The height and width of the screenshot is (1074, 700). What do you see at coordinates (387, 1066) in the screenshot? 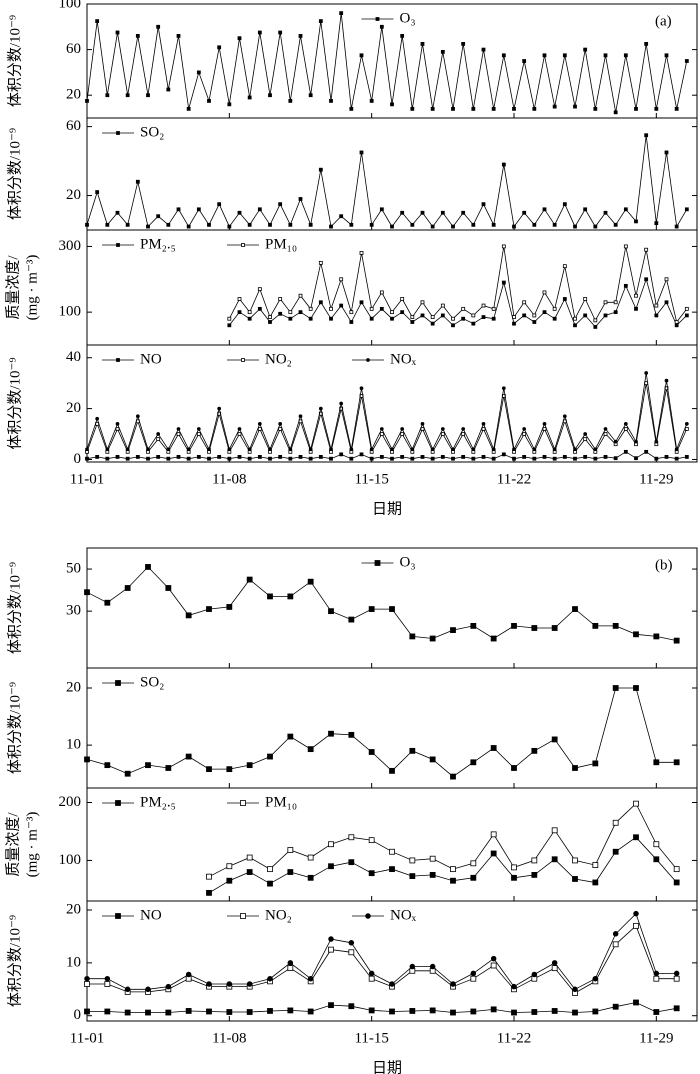
I see `x-axis-label: 日期` at bounding box center [387, 1066].